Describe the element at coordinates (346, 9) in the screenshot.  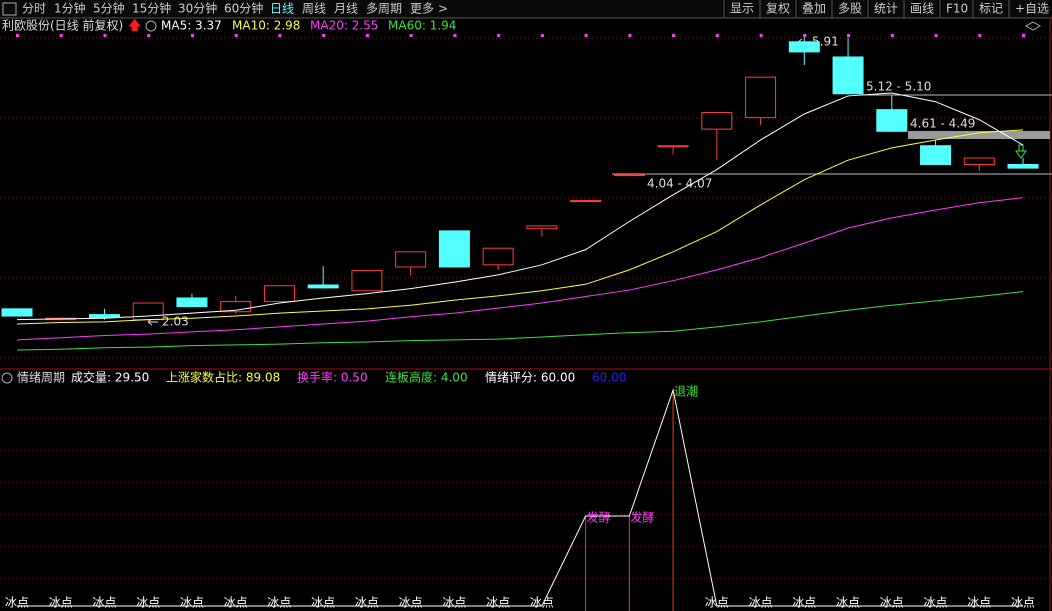
I see `period-tab: 月线` at that location.